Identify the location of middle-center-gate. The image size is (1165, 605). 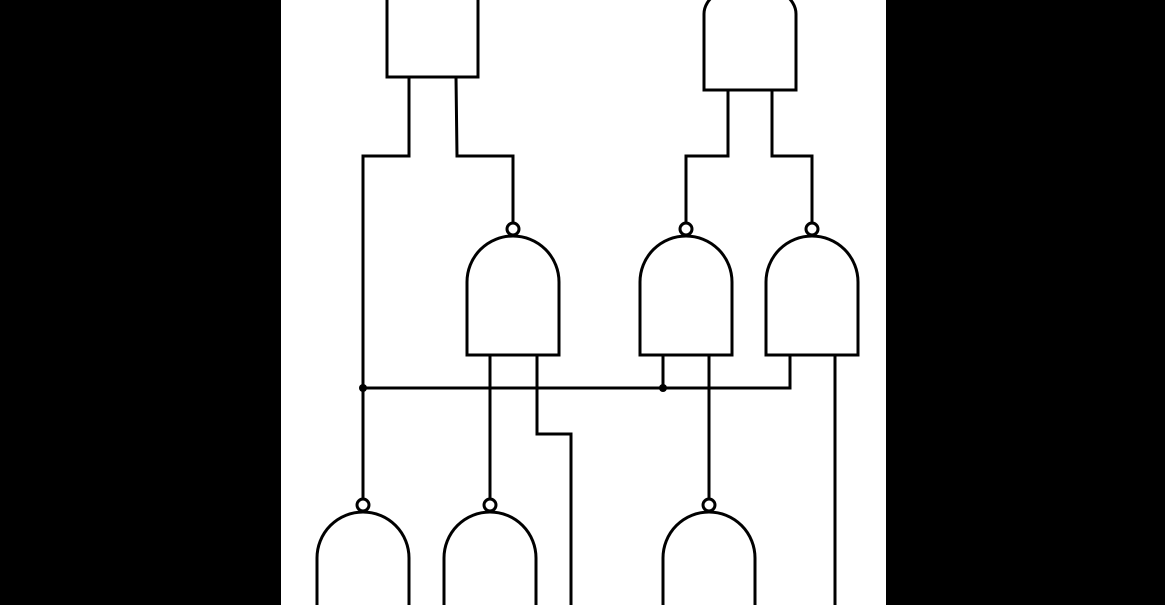
(686, 295).